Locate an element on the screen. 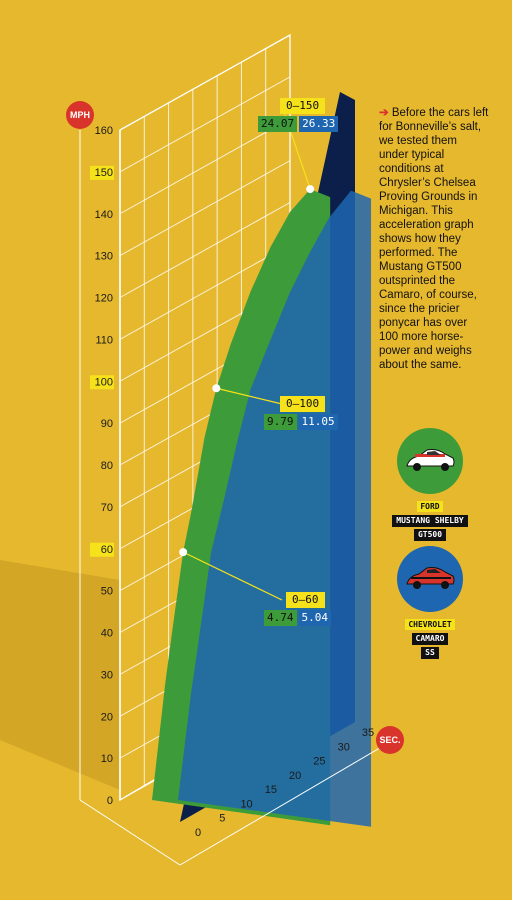  chevrolet-model-line2: SS is located at coordinates (430, 653).